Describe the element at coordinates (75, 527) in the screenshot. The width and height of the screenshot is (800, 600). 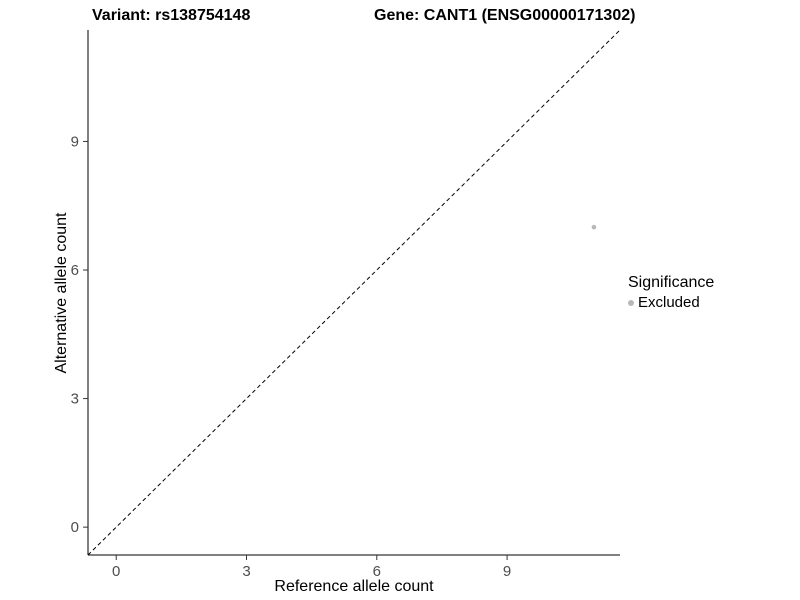
I see `y-tick-label: 0` at that location.